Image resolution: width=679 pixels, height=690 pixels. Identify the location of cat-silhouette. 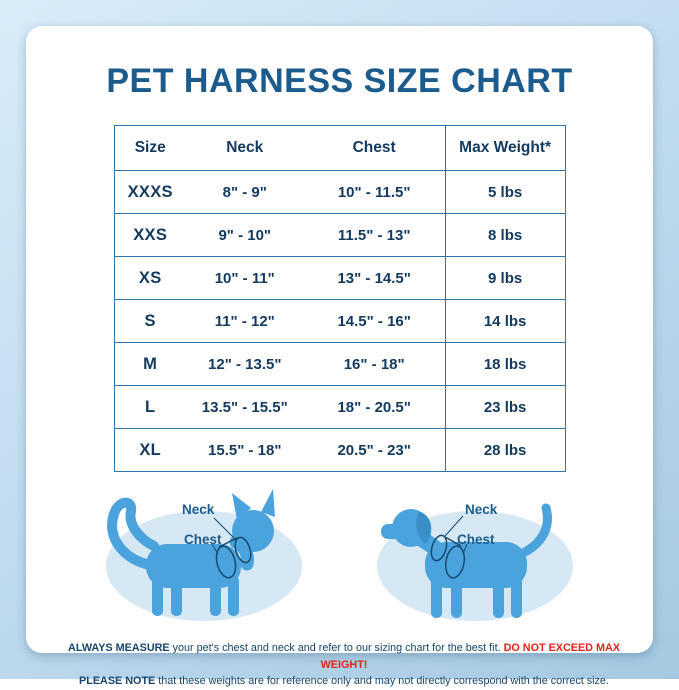
(191, 552).